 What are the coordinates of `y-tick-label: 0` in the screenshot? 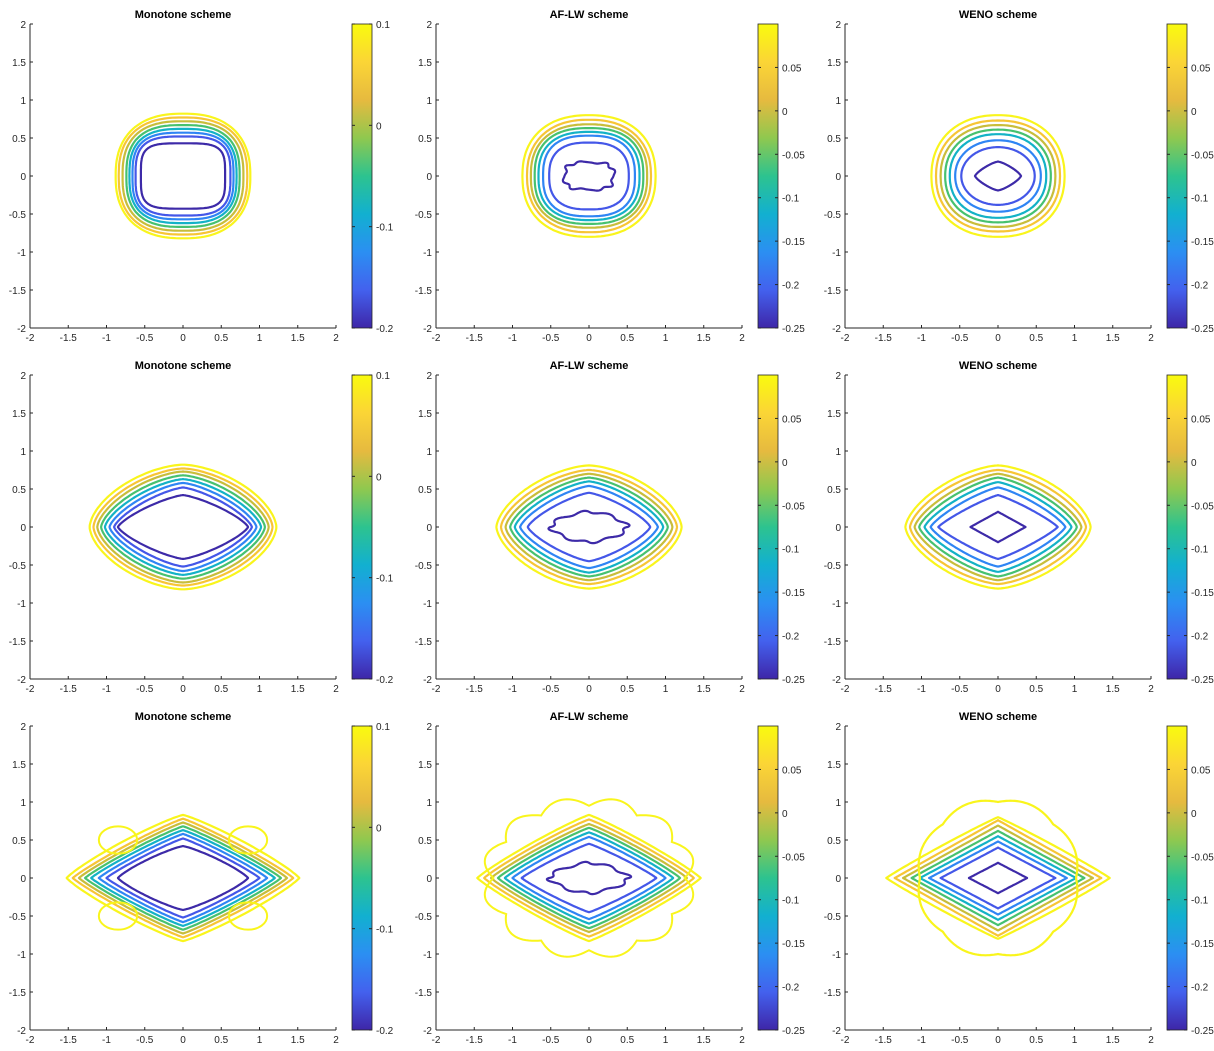 It's located at (838, 528).